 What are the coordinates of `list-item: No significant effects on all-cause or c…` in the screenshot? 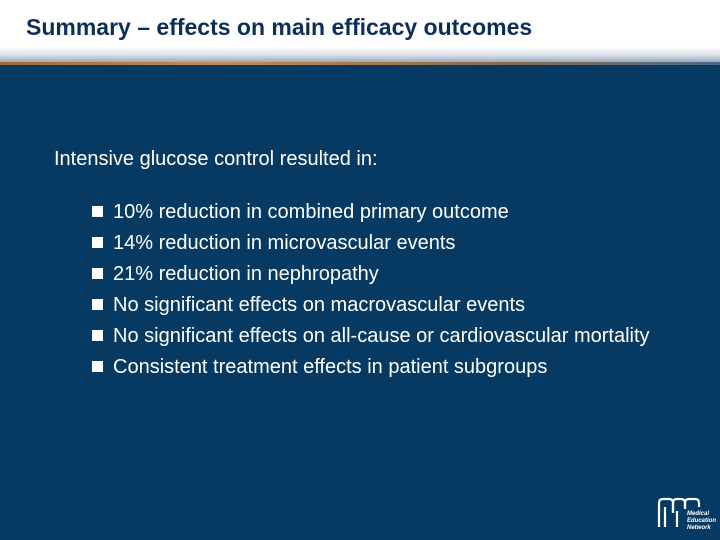 It's located at (392, 336).